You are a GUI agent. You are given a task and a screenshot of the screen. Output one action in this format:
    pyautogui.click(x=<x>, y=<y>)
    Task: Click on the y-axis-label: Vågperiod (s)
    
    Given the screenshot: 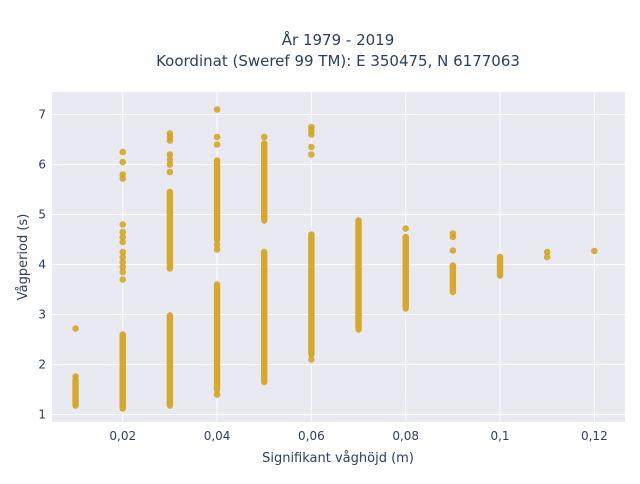 What is the action you would take?
    pyautogui.click(x=23, y=257)
    